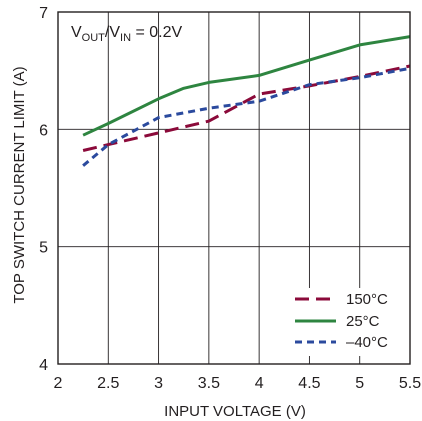  I want to click on x-tick-label: 4, so click(259, 383).